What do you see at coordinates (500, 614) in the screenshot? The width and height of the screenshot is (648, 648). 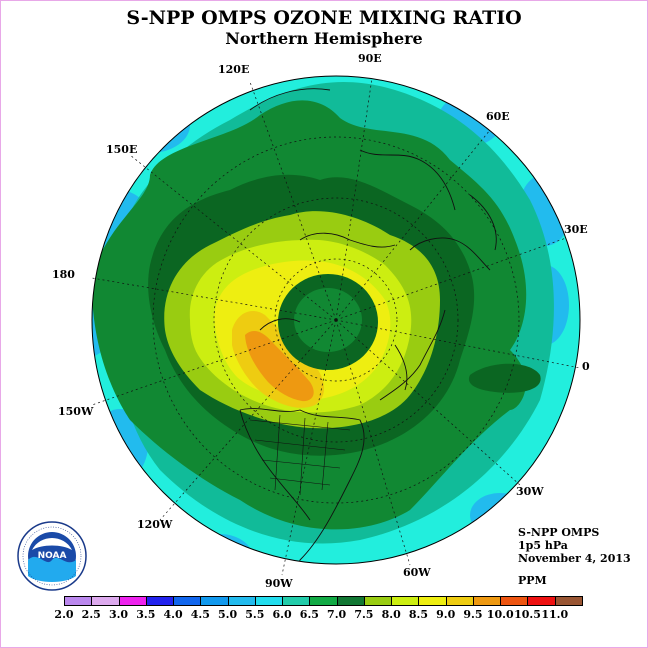 I see `legend-label: 10.0` at bounding box center [500, 614].